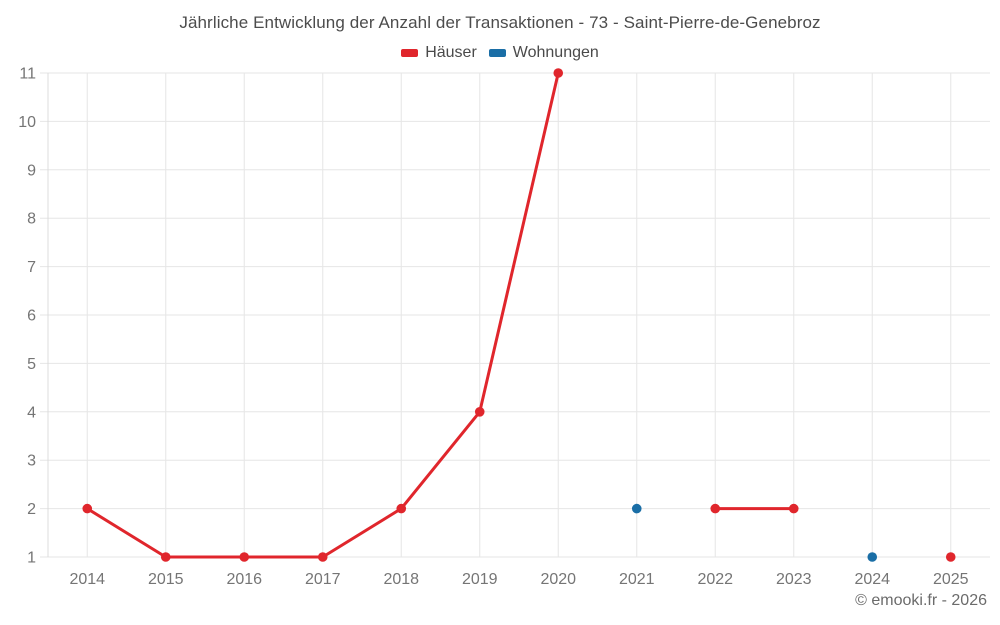  I want to click on copyright-footer: © emooki.fr - 2026, so click(921, 600).